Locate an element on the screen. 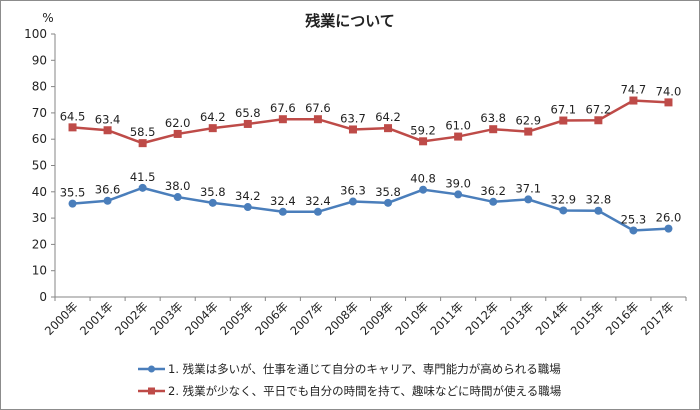 Image resolution: width=700 pixels, height=410 pixels. x-tick-label: 2002年 is located at coordinates (131, 318).